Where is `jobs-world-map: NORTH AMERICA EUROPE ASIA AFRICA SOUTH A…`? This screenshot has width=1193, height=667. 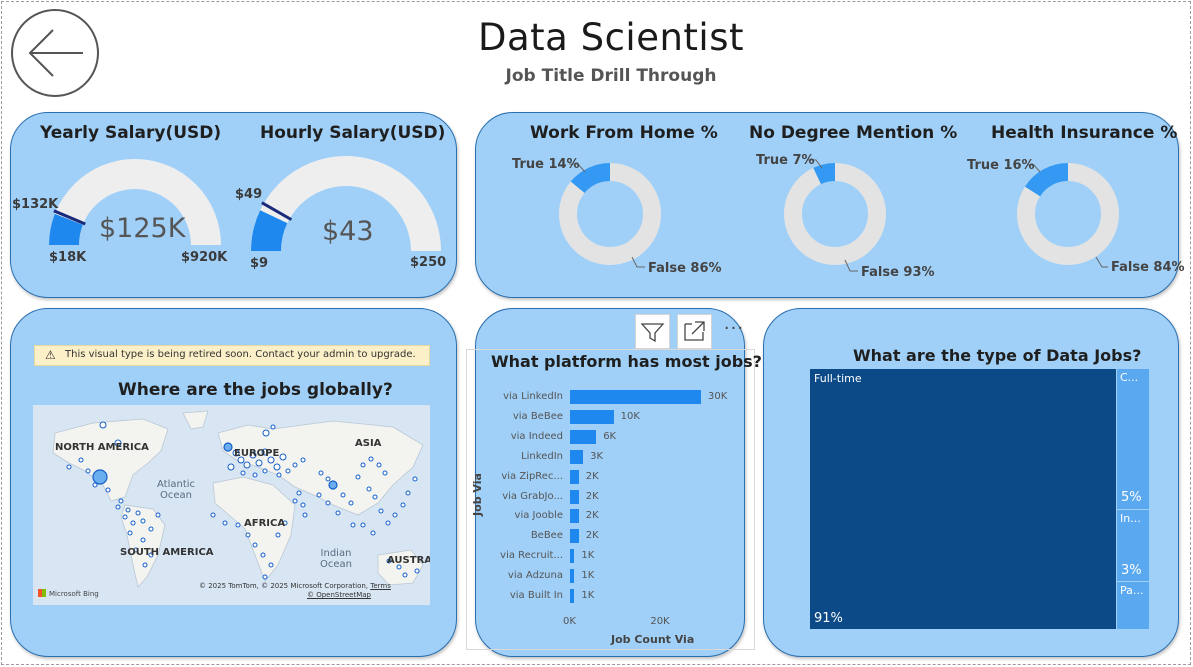
jobs-world-map: NORTH AMERICA EUROPE ASIA AFRICA SOUTH A… is located at coordinates (231, 505).